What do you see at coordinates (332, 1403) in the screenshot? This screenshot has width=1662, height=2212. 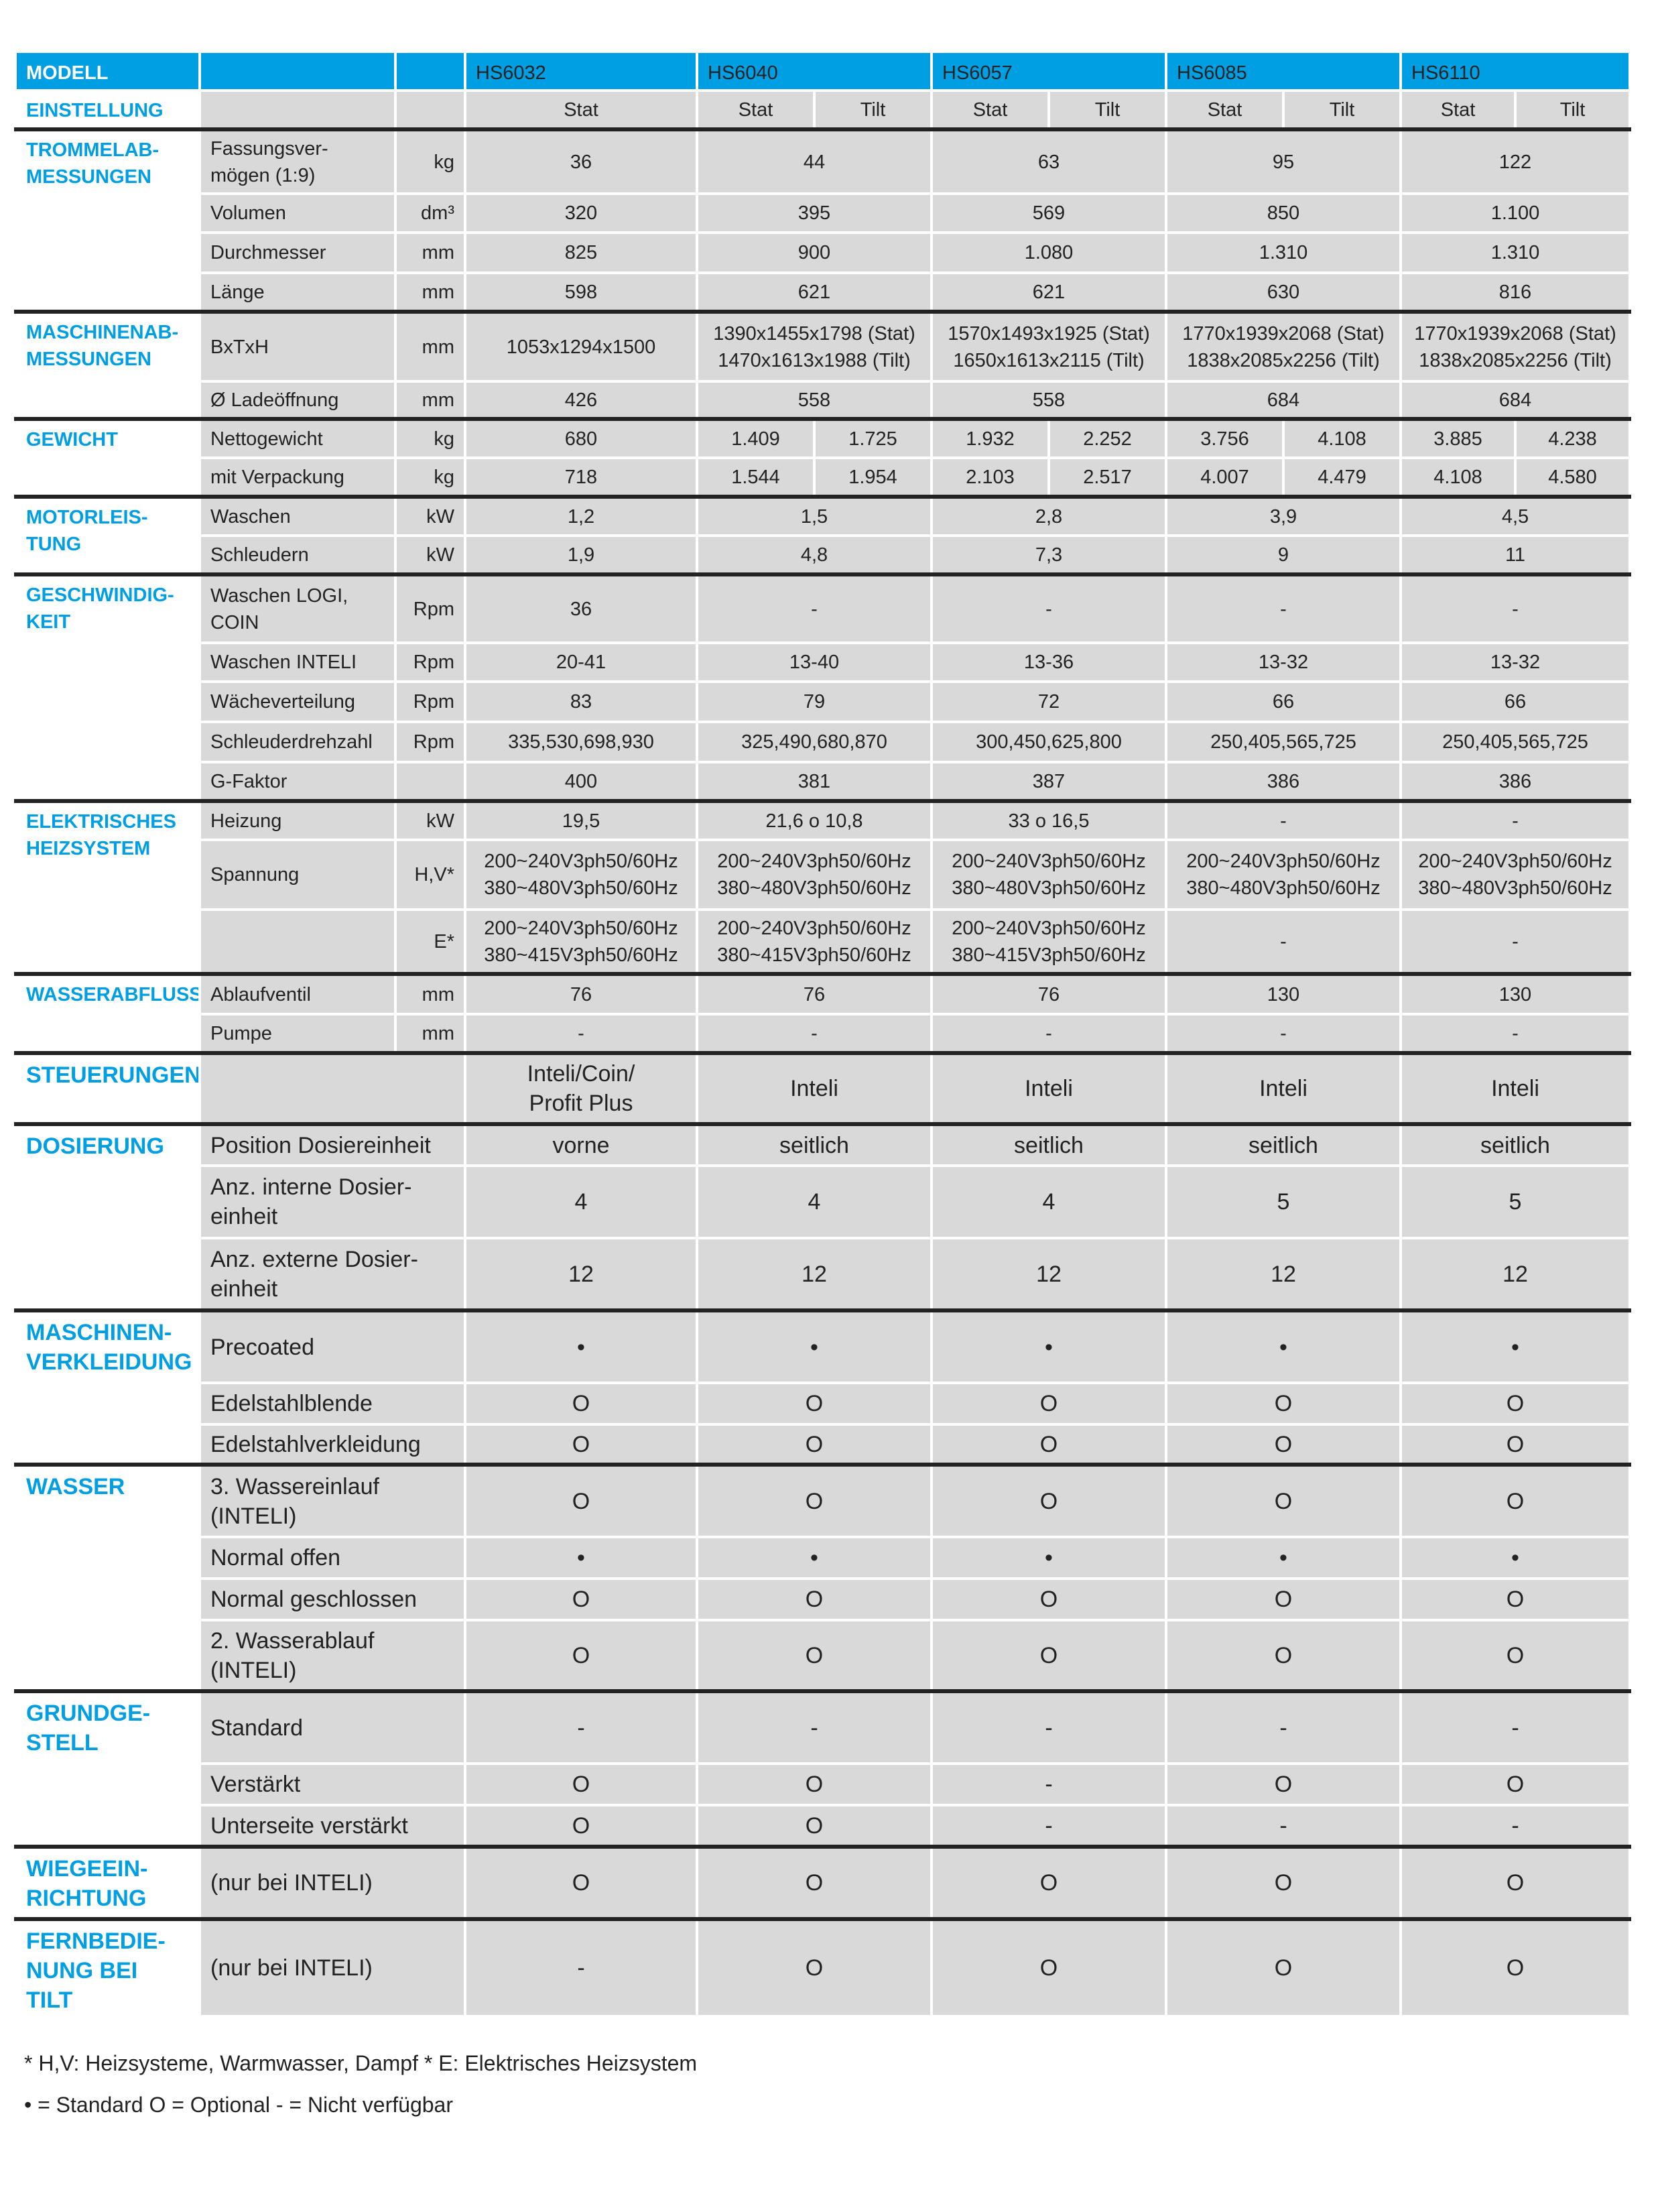 I see `param-label: Edelstahlblende` at bounding box center [332, 1403].